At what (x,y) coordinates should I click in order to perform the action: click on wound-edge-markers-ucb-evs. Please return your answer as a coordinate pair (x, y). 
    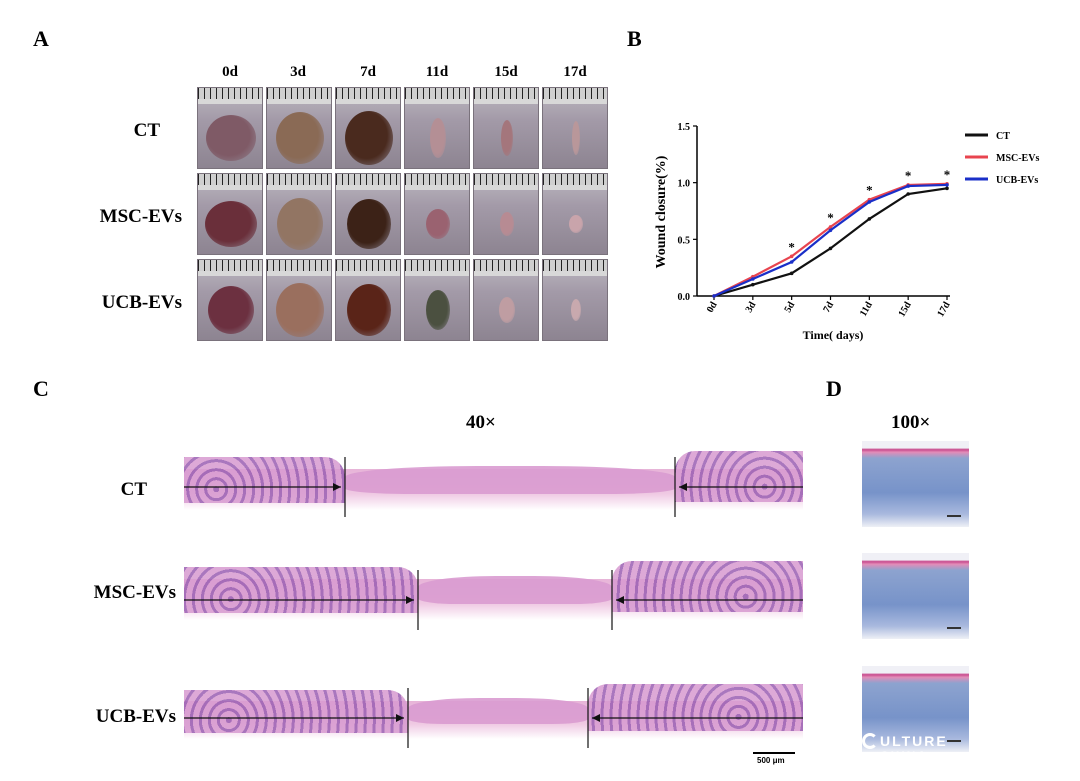
    Looking at the image, I should click on (493, 718).